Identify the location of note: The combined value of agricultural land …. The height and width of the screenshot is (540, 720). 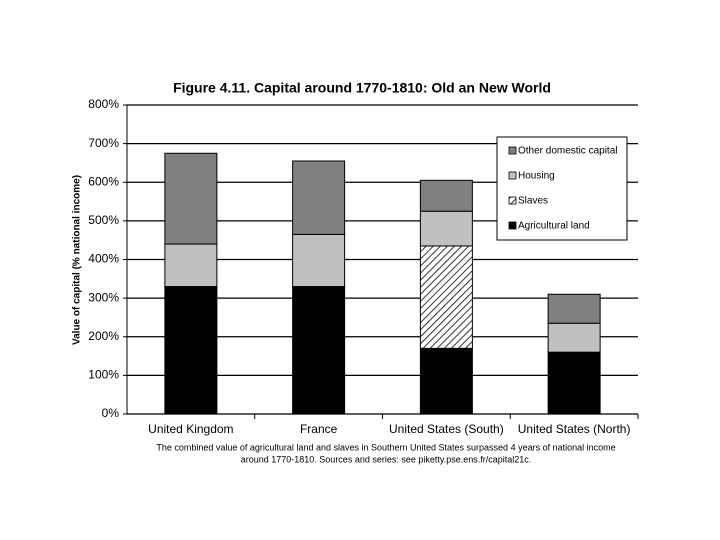
(385, 447).